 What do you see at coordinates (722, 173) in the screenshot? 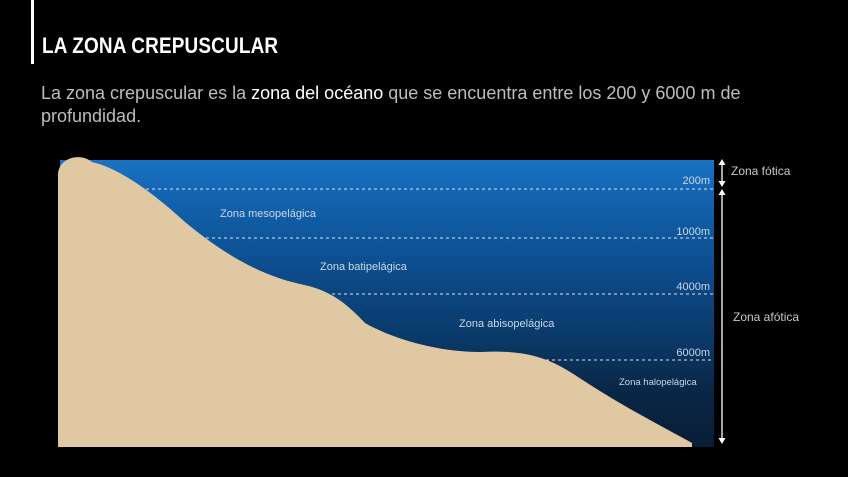
I see `photic-zone-arrow` at bounding box center [722, 173].